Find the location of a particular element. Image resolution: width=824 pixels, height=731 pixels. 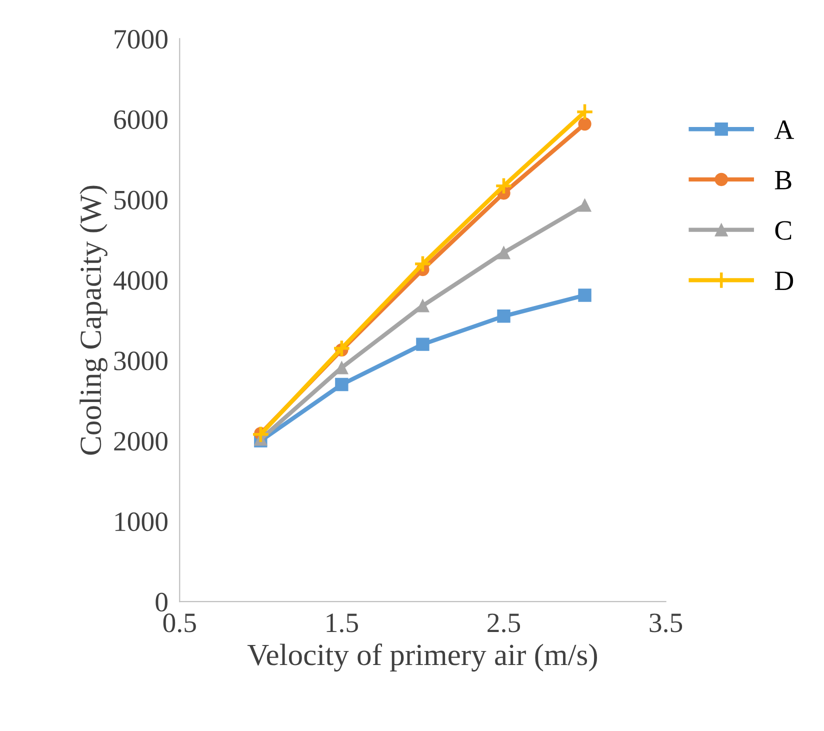

y-tick-label: 0 is located at coordinates (162, 602).